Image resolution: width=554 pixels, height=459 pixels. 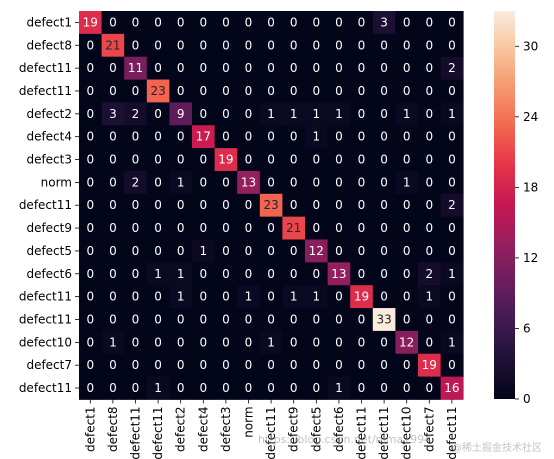 What do you see at coordinates (225, 160) in the screenshot?
I see `cell-value-label: 19` at bounding box center [225, 160].